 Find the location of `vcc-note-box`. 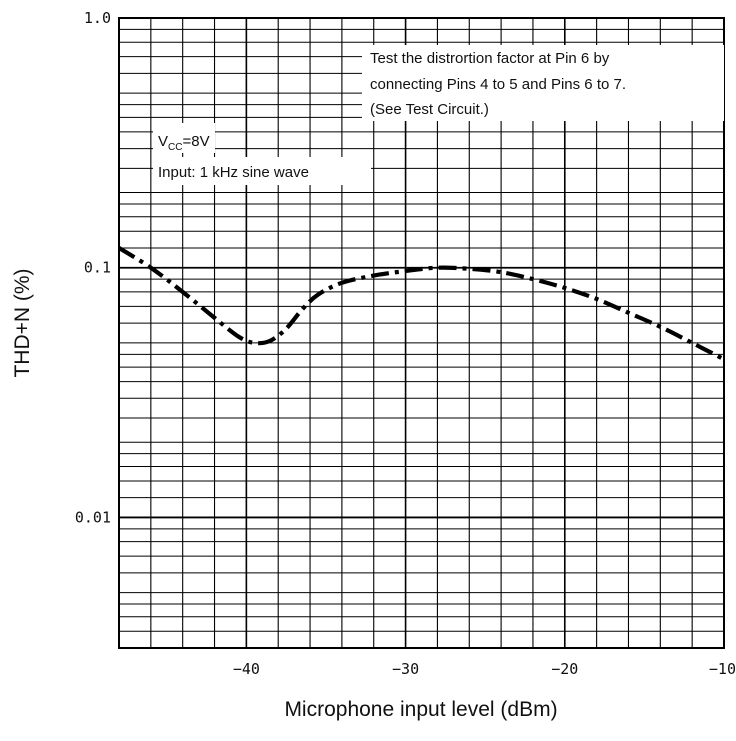

vcc-note-box is located at coordinates (184, 138).